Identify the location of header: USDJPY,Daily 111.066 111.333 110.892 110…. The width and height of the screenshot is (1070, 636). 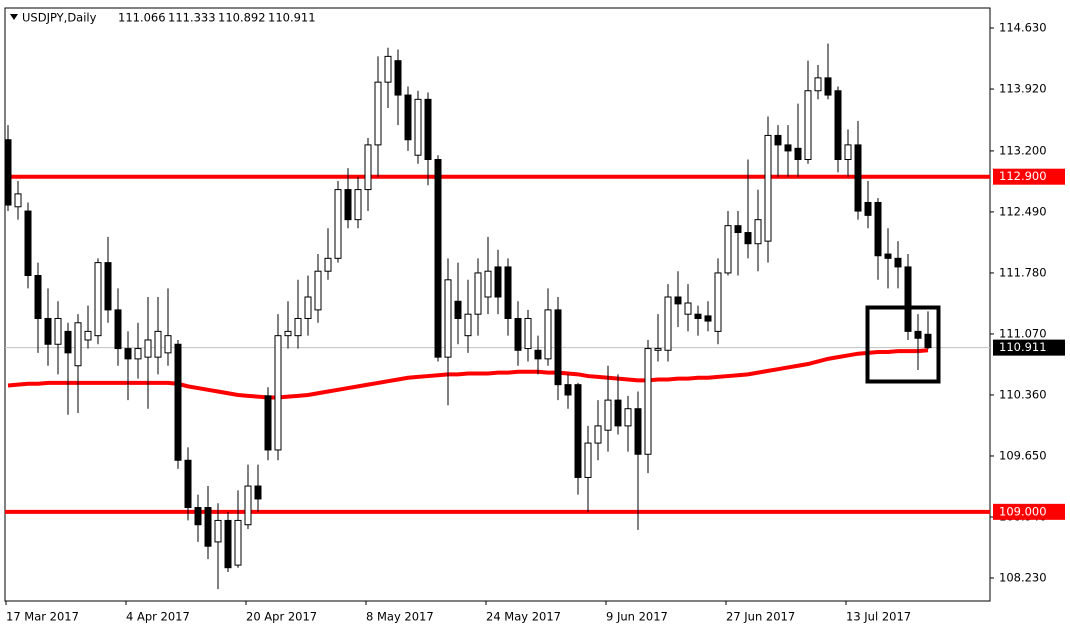
(169, 18).